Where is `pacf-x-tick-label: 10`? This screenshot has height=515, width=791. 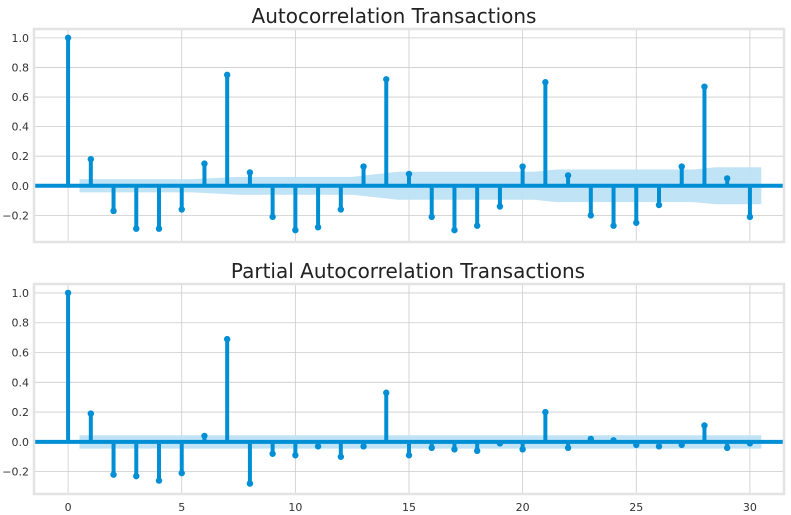 pacf-x-tick-label: 10 is located at coordinates (295, 507).